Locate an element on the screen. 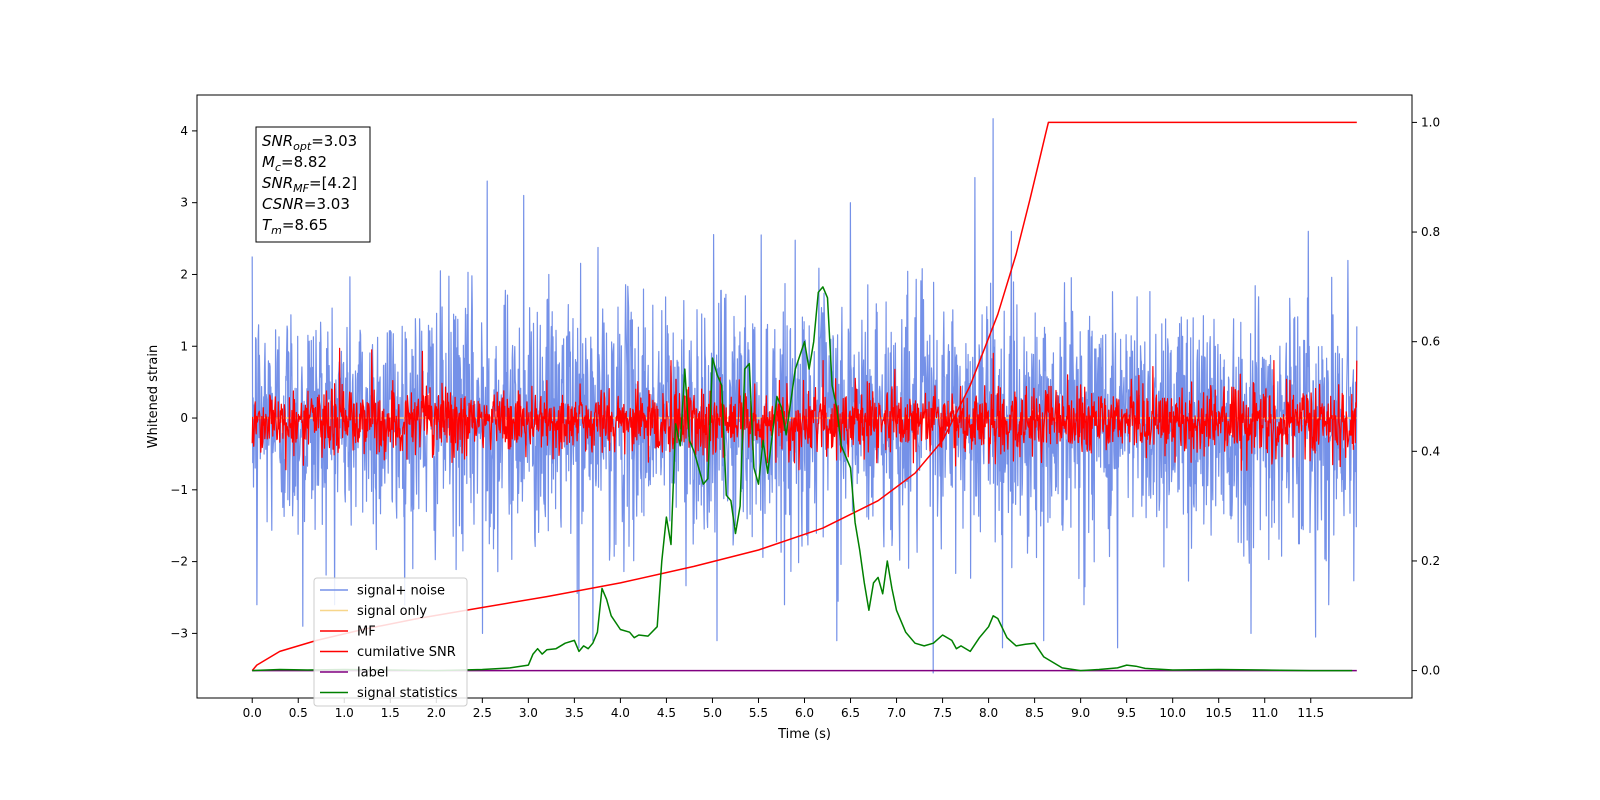 The height and width of the screenshot is (800, 1600). y2-tick-label: 0.0 is located at coordinates (1430, 671).